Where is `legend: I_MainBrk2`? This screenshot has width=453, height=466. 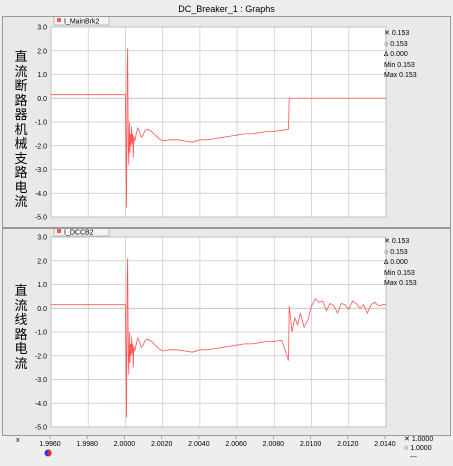 legend: I_MainBrk2 is located at coordinates (81, 21).